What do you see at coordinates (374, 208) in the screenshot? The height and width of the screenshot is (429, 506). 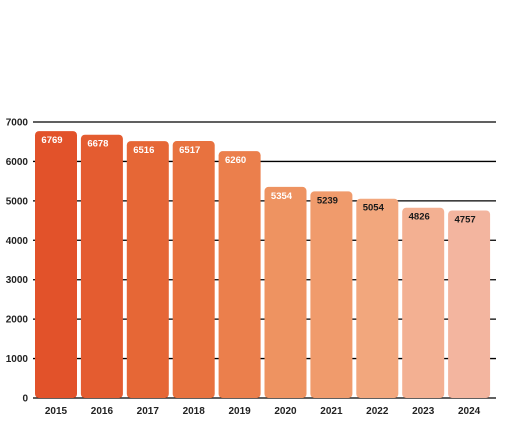 I see `data-label-2022: 5054` at bounding box center [374, 208].